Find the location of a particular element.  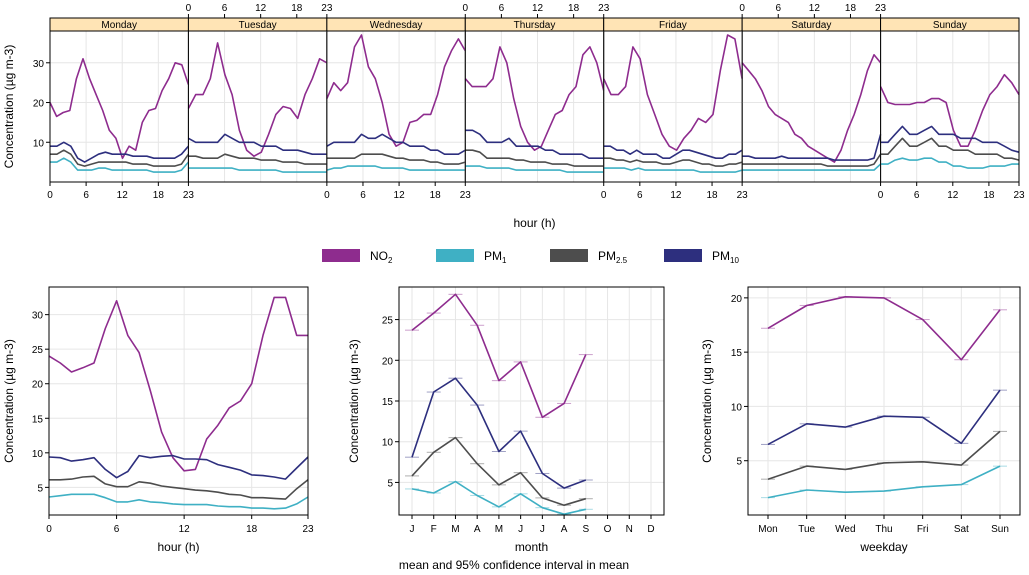

x-tick-label: Tue is located at coordinates (806, 529).